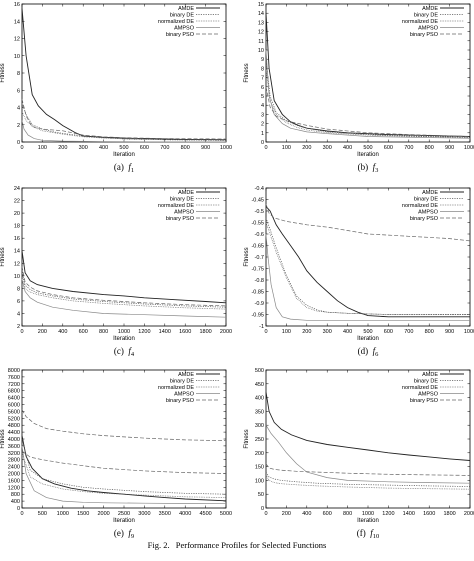 The height and width of the screenshot is (561, 474). I want to click on y-tick-label: 6000, so click(14, 406).